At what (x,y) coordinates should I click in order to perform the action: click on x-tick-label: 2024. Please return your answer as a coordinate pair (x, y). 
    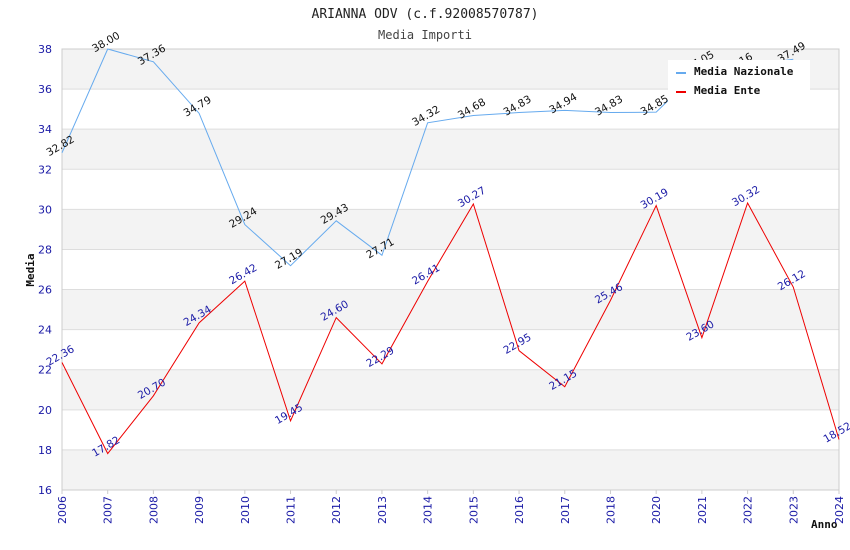
    Looking at the image, I should click on (839, 510).